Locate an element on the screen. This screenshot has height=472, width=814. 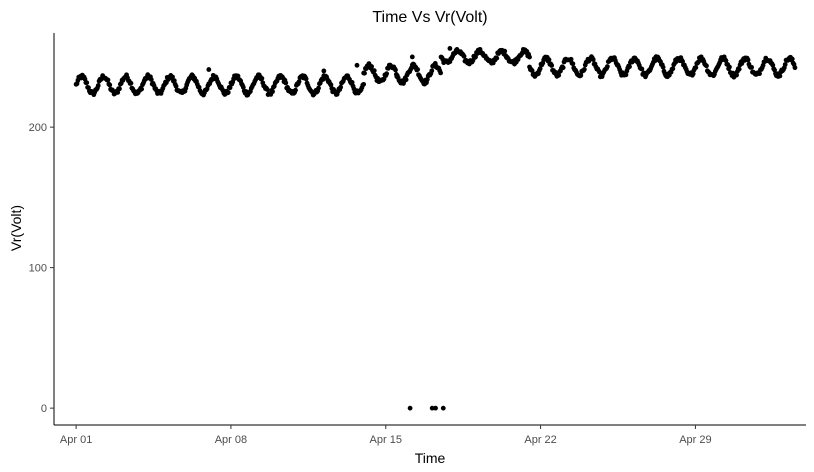
x-tick-label: Apr 01 is located at coordinates (76, 440).